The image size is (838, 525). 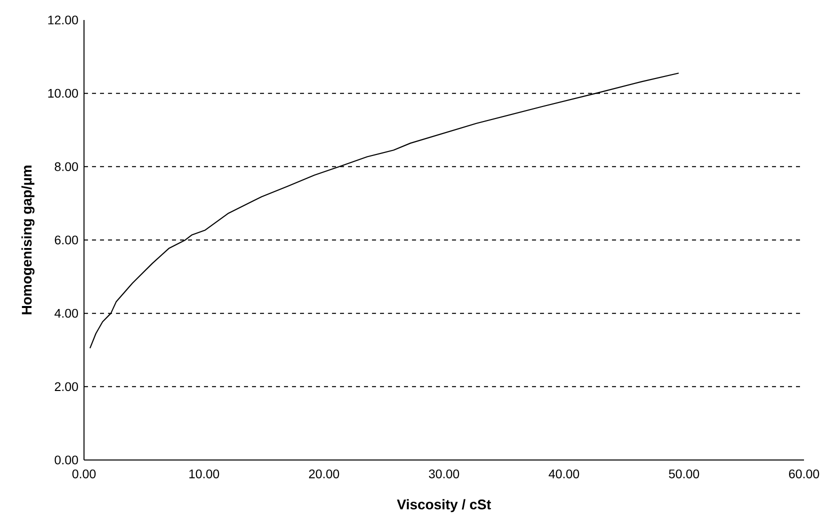 What do you see at coordinates (804, 474) in the screenshot?
I see `x-tick-label: 60.00` at bounding box center [804, 474].